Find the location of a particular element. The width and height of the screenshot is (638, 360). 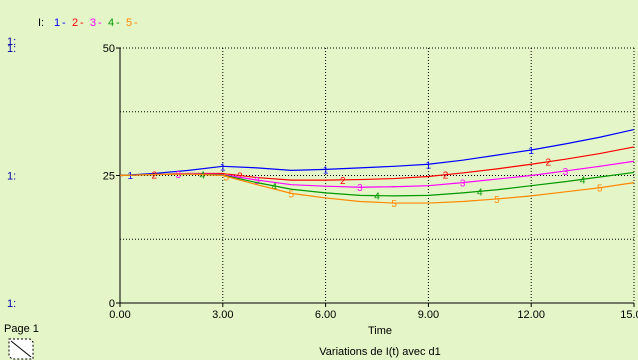

legend-entry-2: 2 is located at coordinates (75, 23).